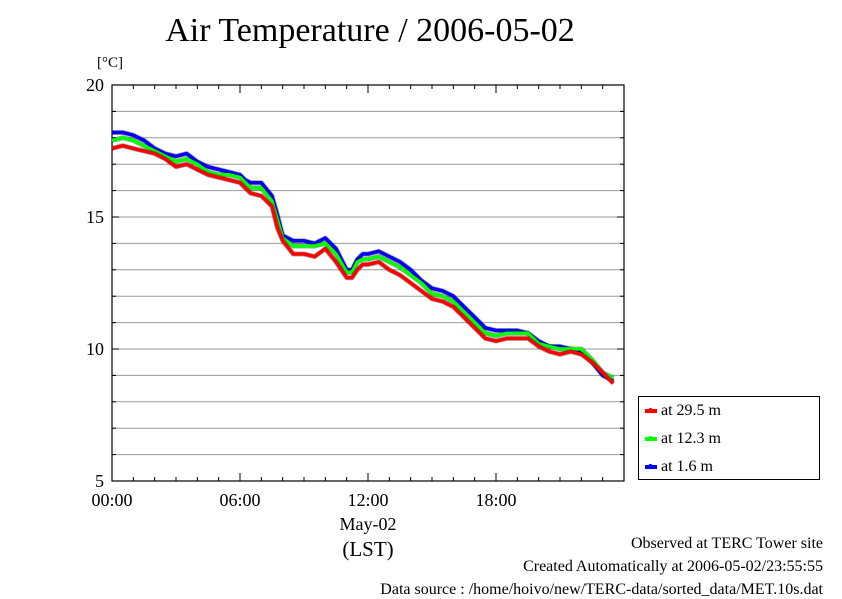 The image size is (842, 599). Describe the element at coordinates (687, 466) in the screenshot. I see `legend-label-1-6m: at 1.6 m` at that location.